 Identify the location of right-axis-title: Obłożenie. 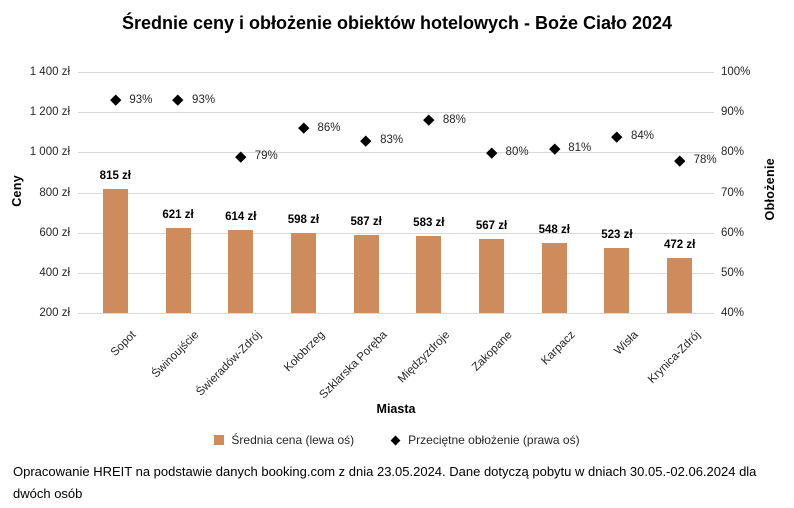
(770, 189).